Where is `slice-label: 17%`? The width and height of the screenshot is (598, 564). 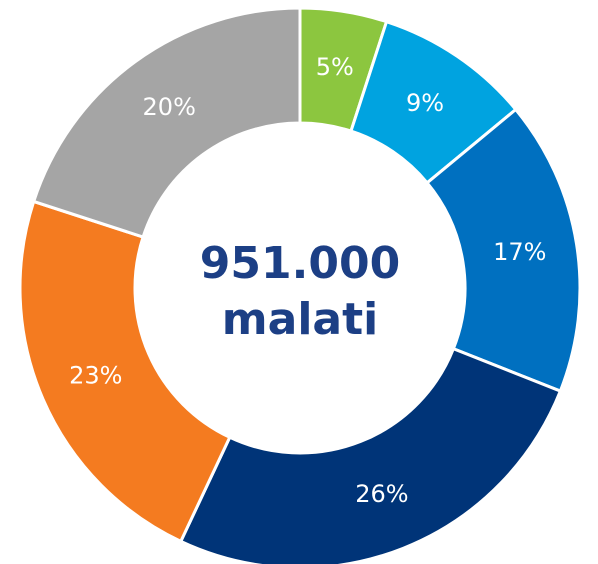
slice-label: 17% is located at coordinates (519, 252).